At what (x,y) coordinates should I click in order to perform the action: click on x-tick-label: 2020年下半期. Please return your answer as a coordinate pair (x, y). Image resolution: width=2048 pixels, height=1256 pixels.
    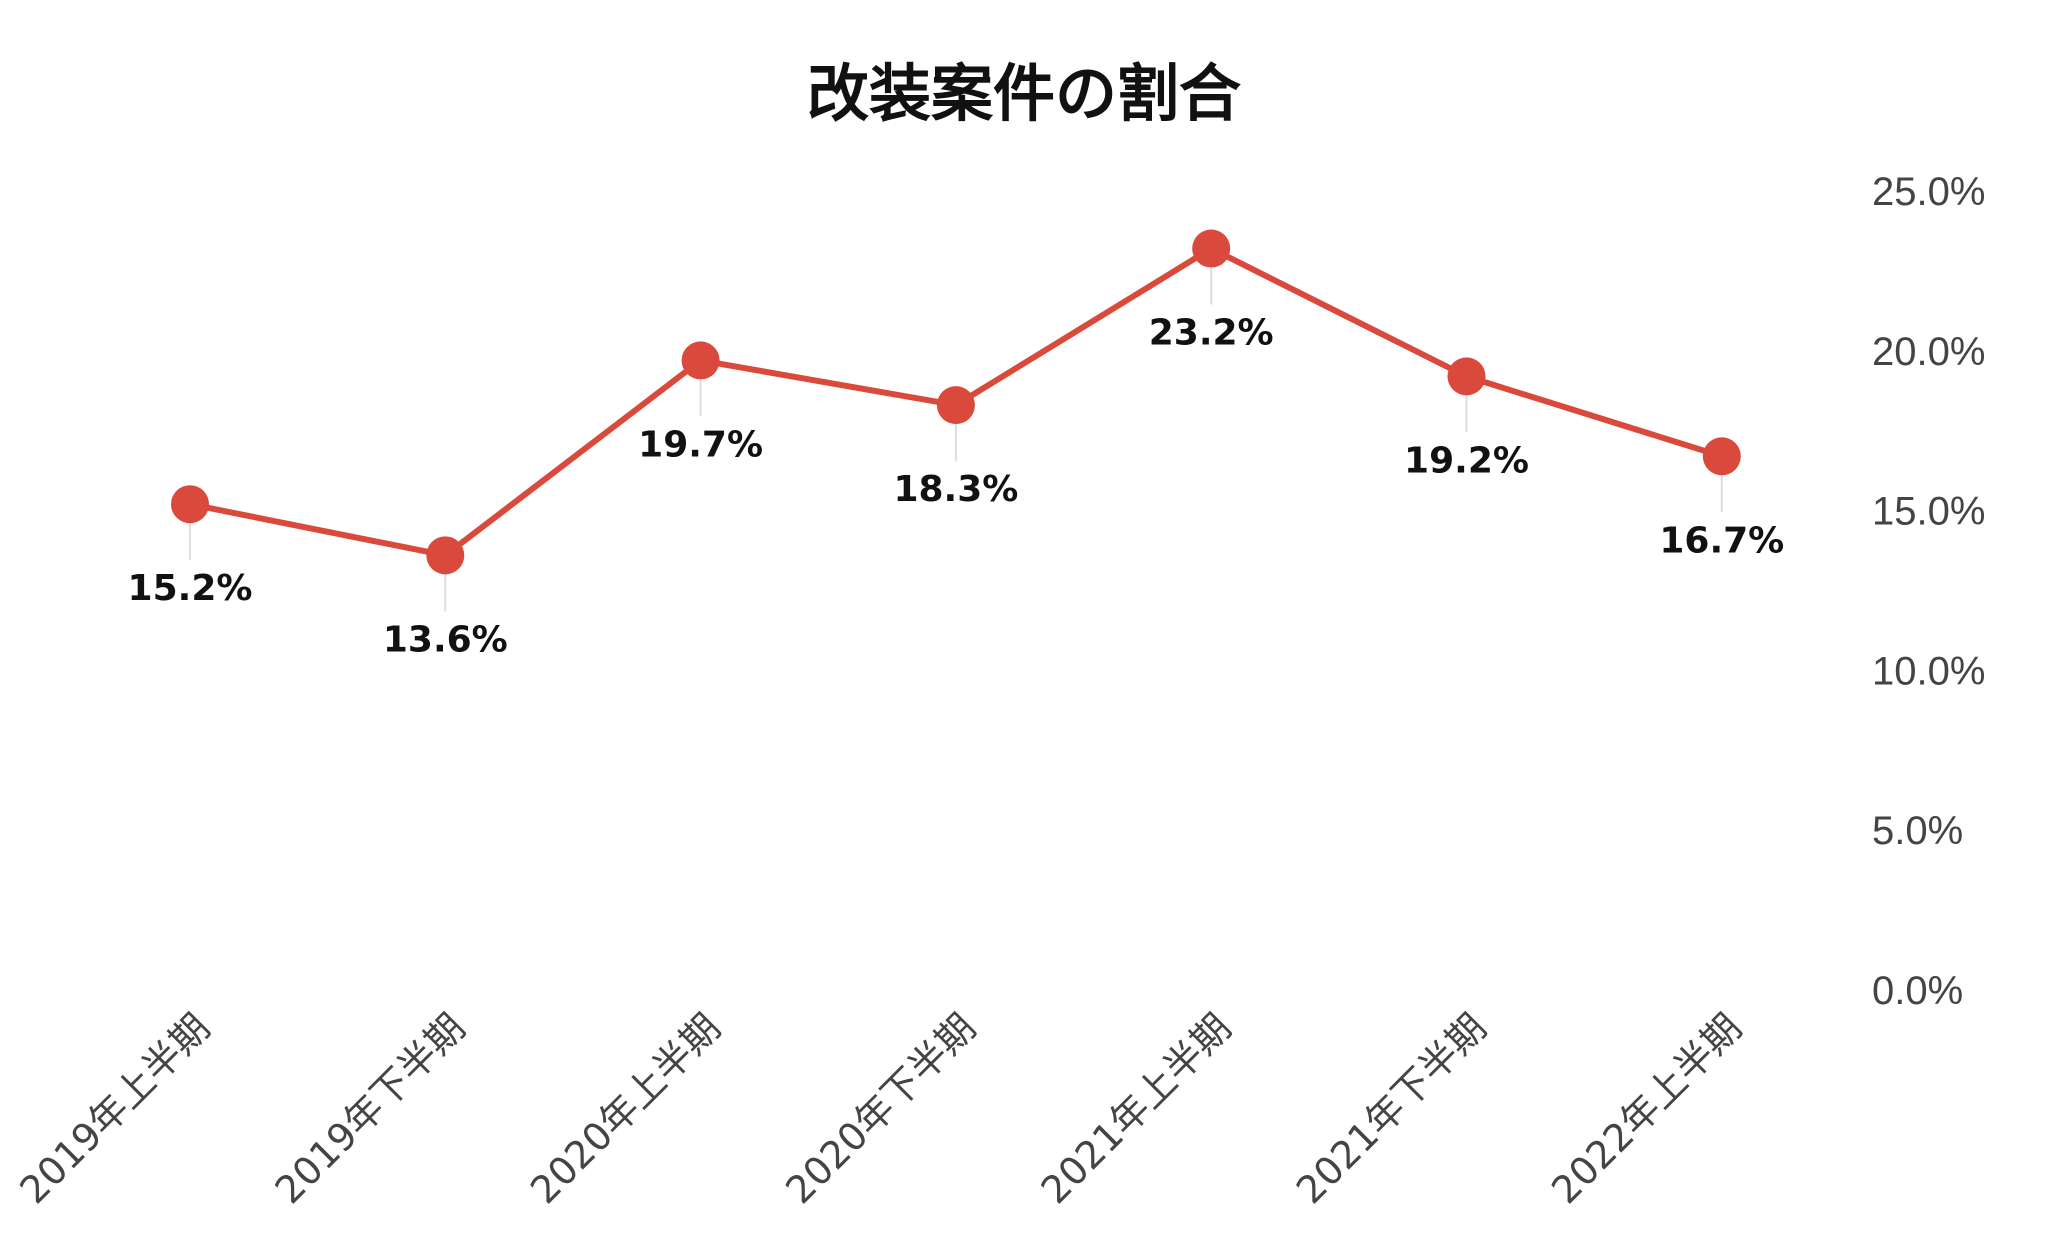
    Looking at the image, I should click on (880, 1108).